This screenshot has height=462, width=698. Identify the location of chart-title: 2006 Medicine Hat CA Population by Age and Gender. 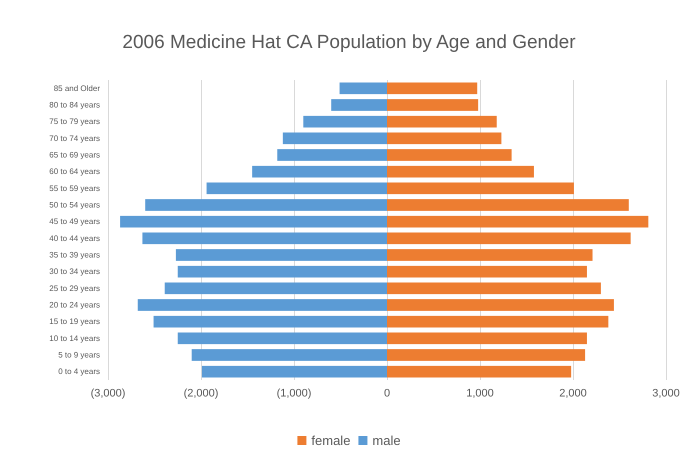
(349, 42).